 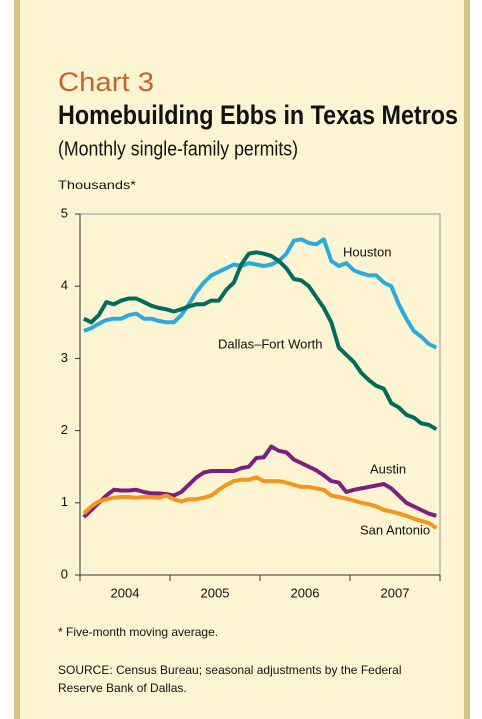 What do you see at coordinates (64, 285) in the screenshot?
I see `y-tick-label: 4` at bounding box center [64, 285].